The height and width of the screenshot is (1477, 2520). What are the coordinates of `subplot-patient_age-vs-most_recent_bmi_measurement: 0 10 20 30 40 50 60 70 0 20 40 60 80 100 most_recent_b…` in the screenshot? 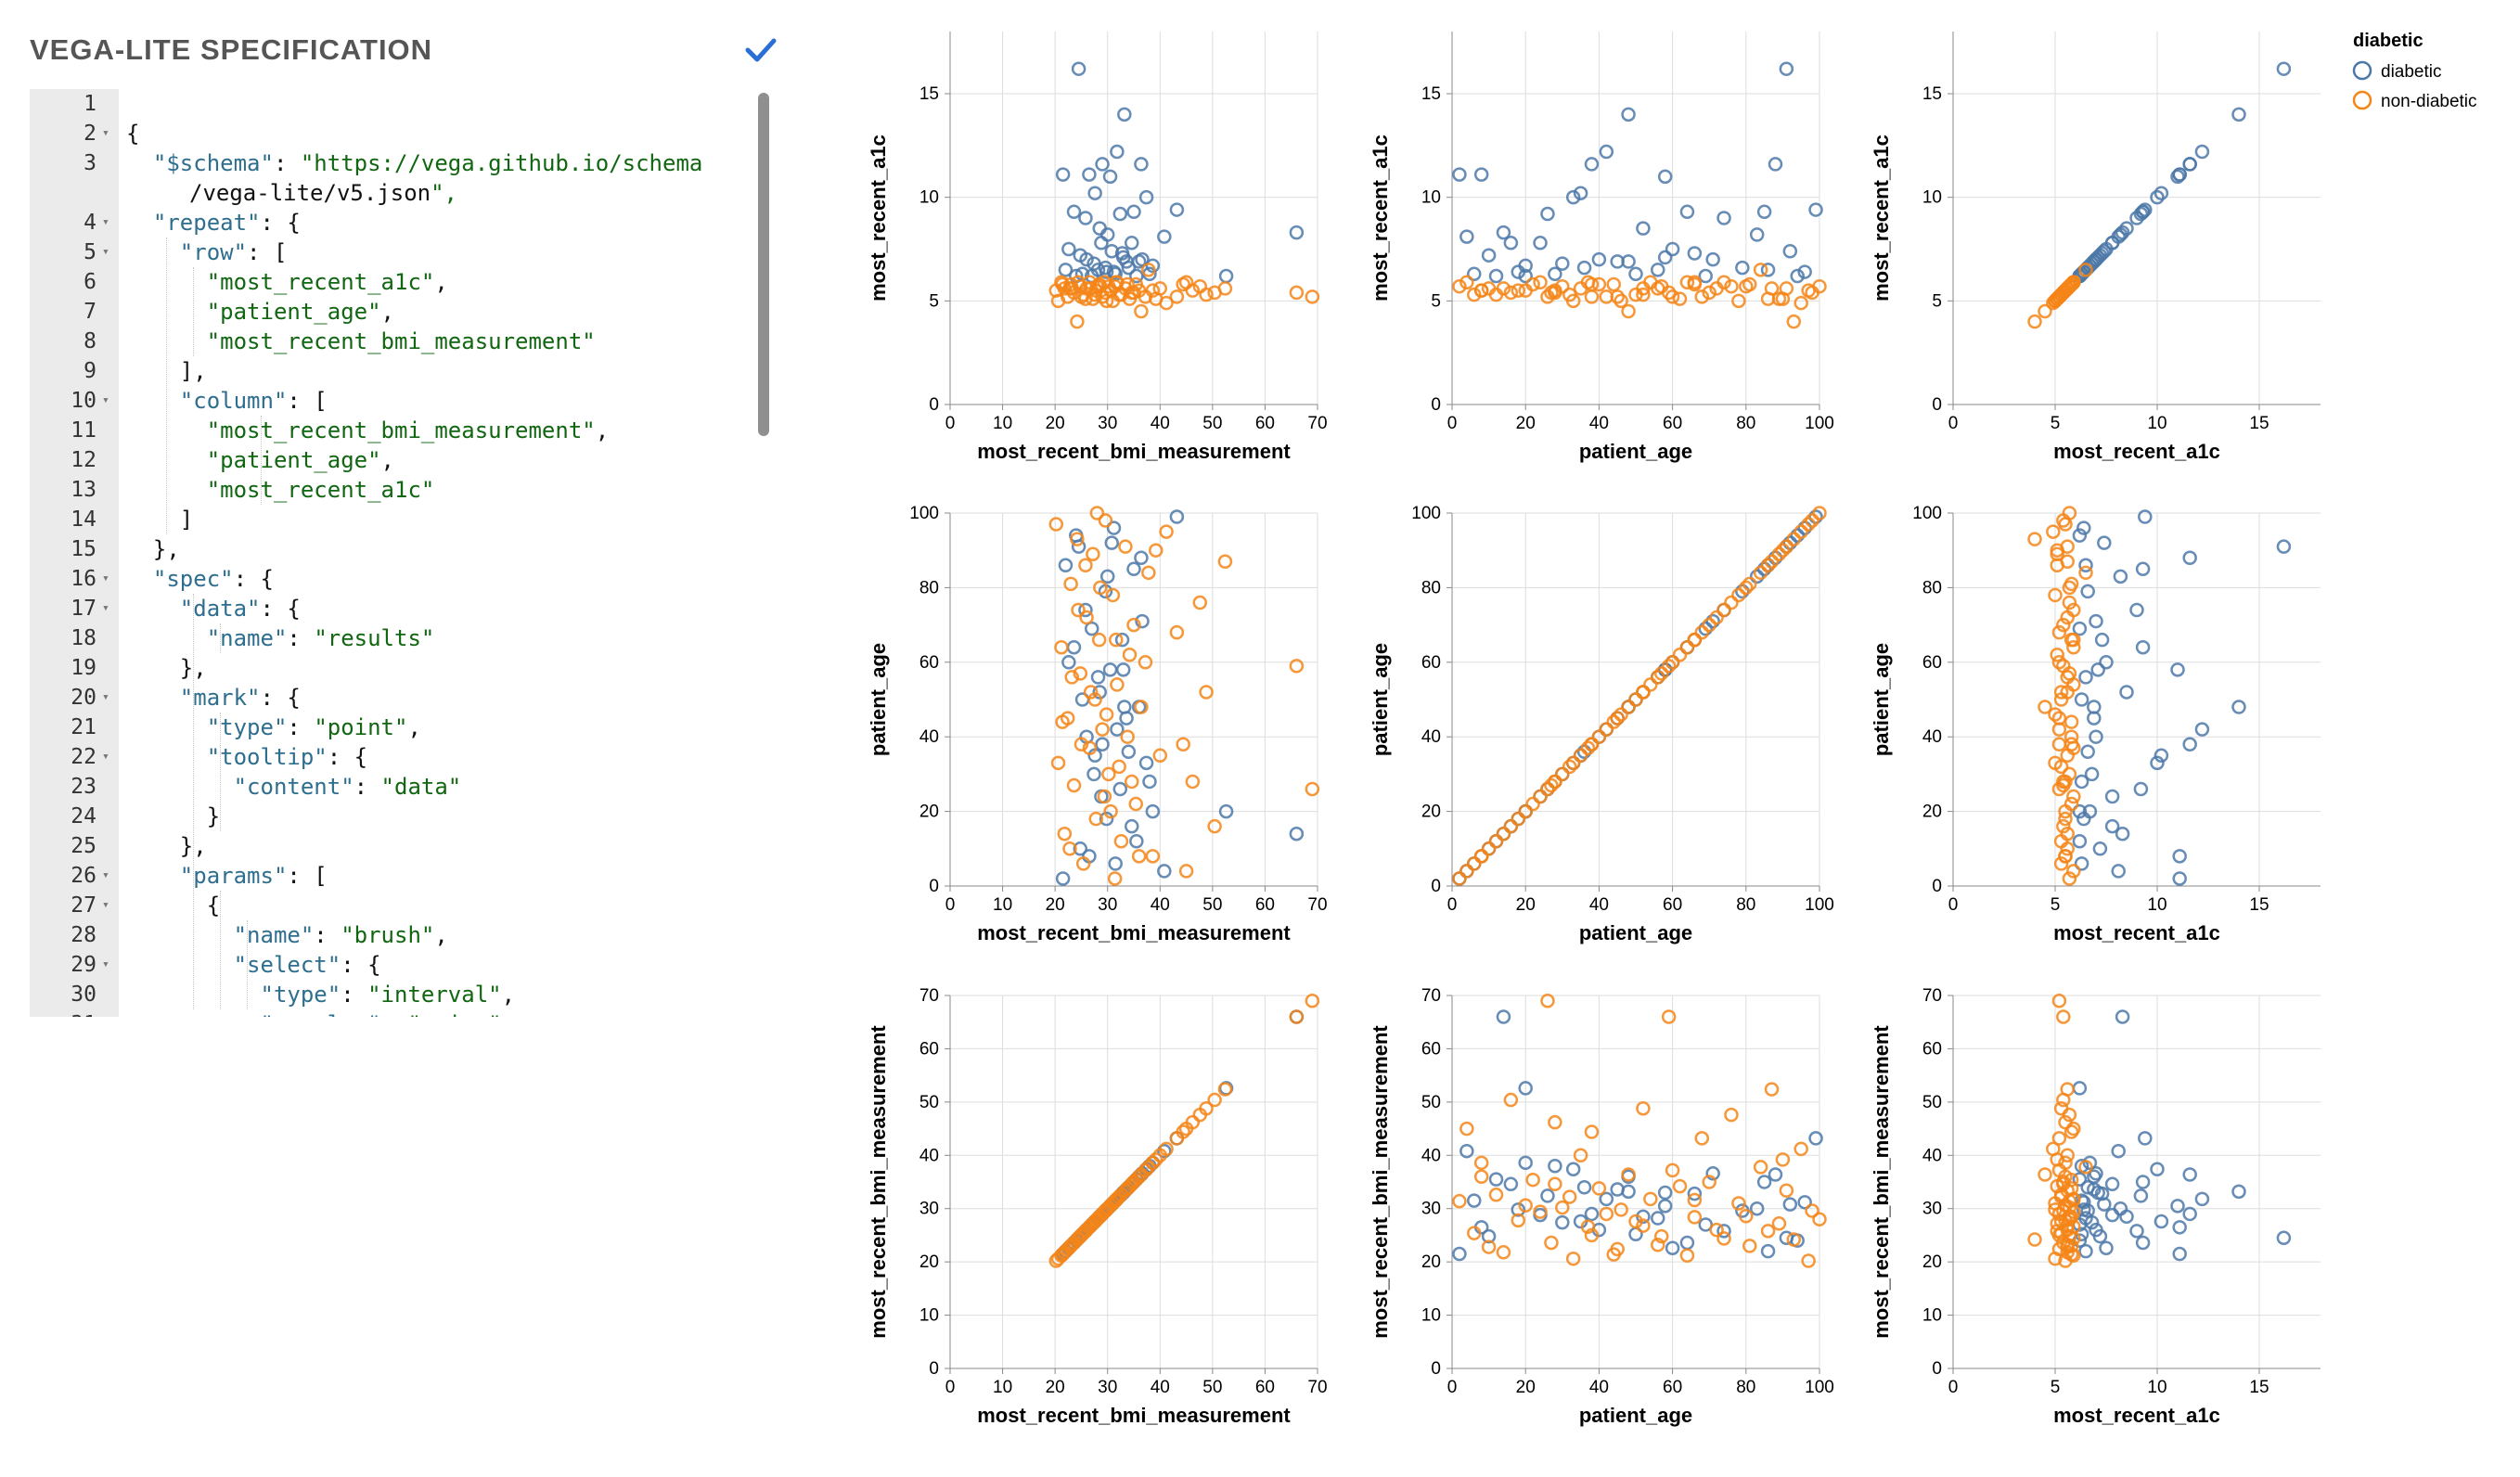 It's located at (1097, 724).